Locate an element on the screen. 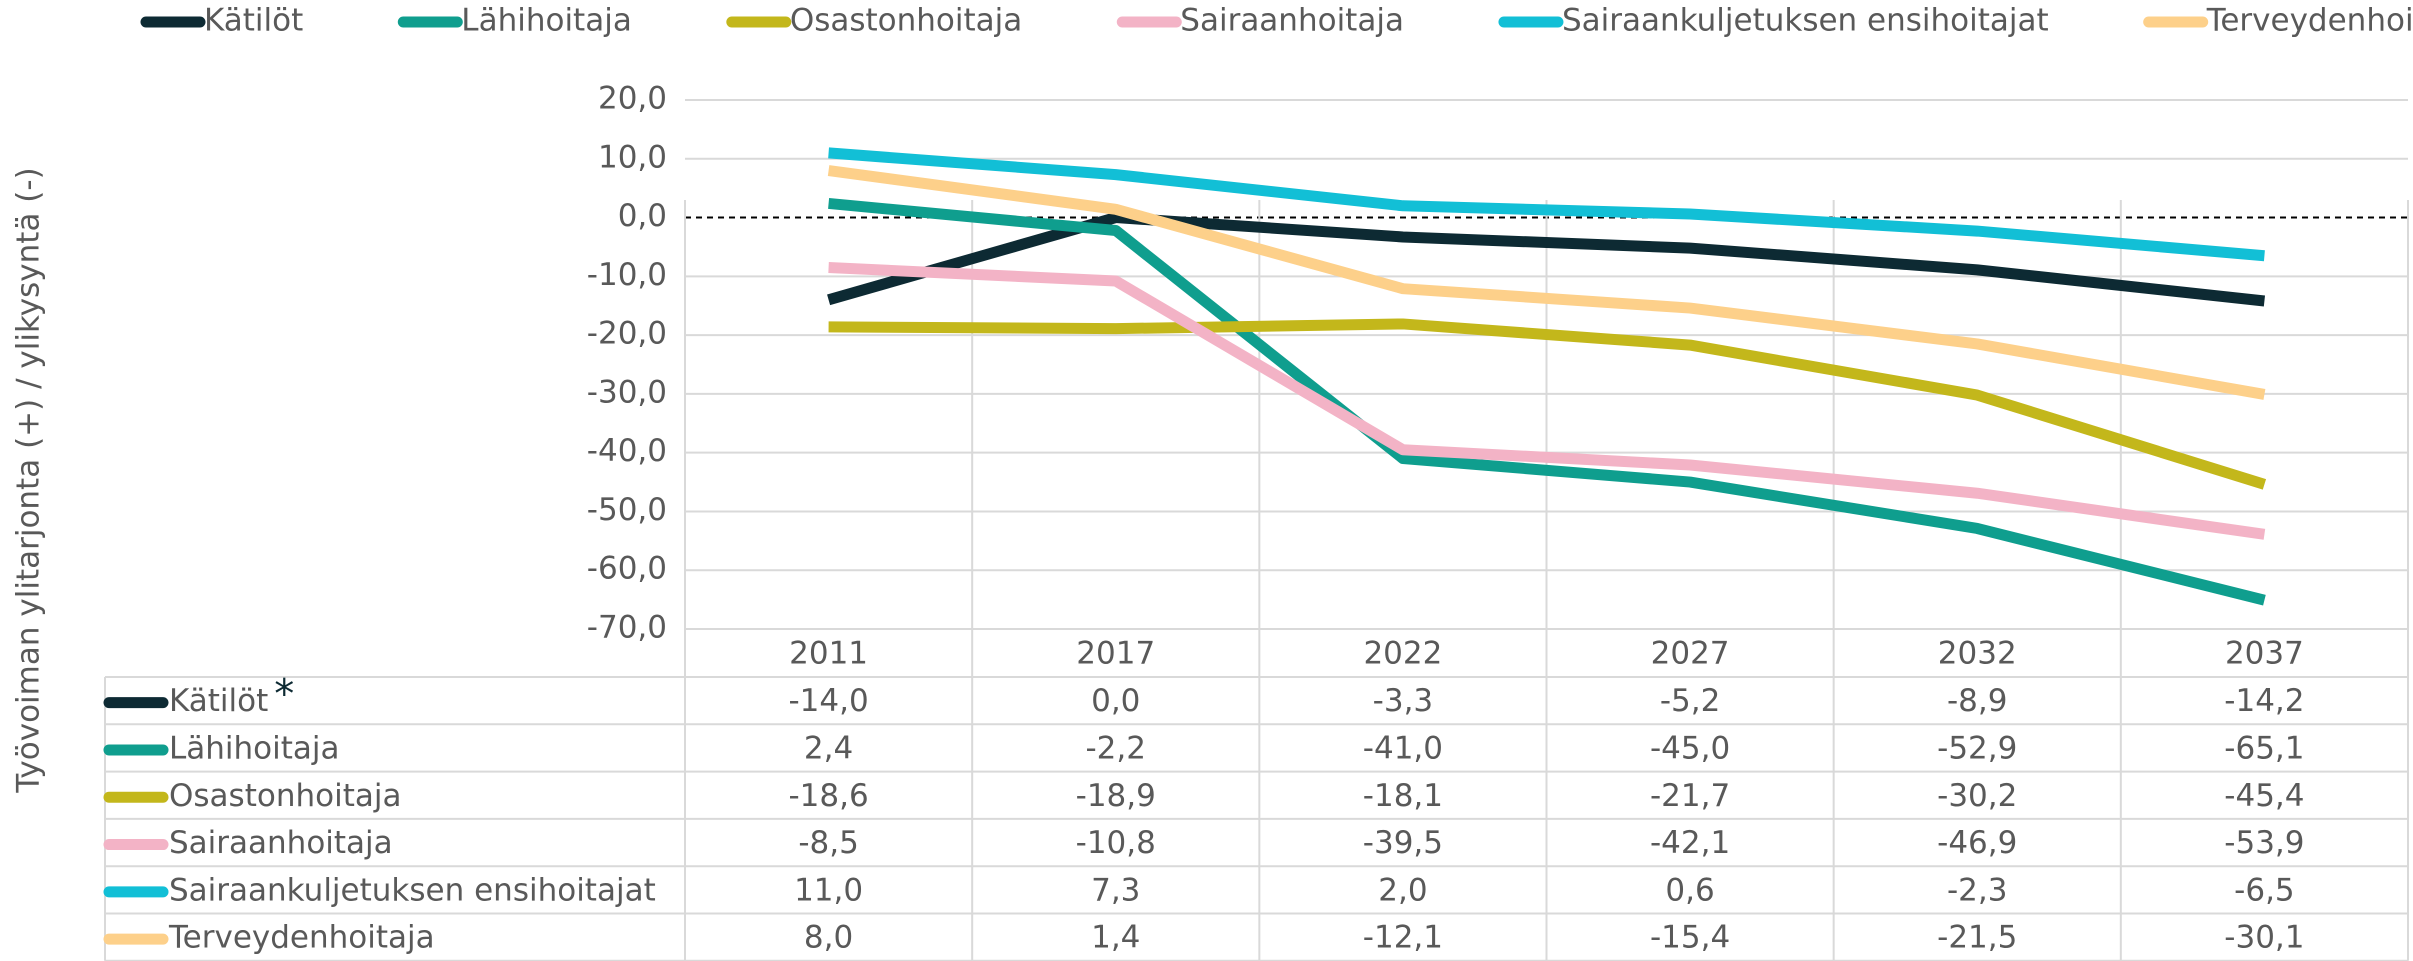 The width and height of the screenshot is (2413, 961). table-cell: -6,5 is located at coordinates (2264, 890).